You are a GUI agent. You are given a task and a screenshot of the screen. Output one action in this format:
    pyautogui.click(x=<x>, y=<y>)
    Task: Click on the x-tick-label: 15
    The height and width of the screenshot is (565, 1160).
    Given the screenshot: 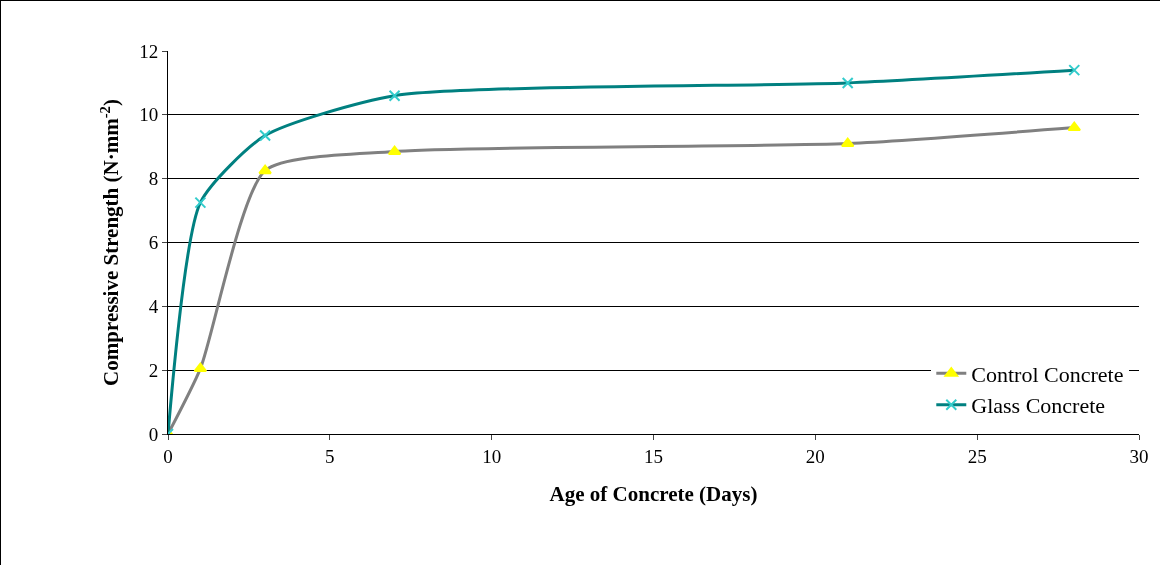 What is the action you would take?
    pyautogui.click(x=653, y=456)
    